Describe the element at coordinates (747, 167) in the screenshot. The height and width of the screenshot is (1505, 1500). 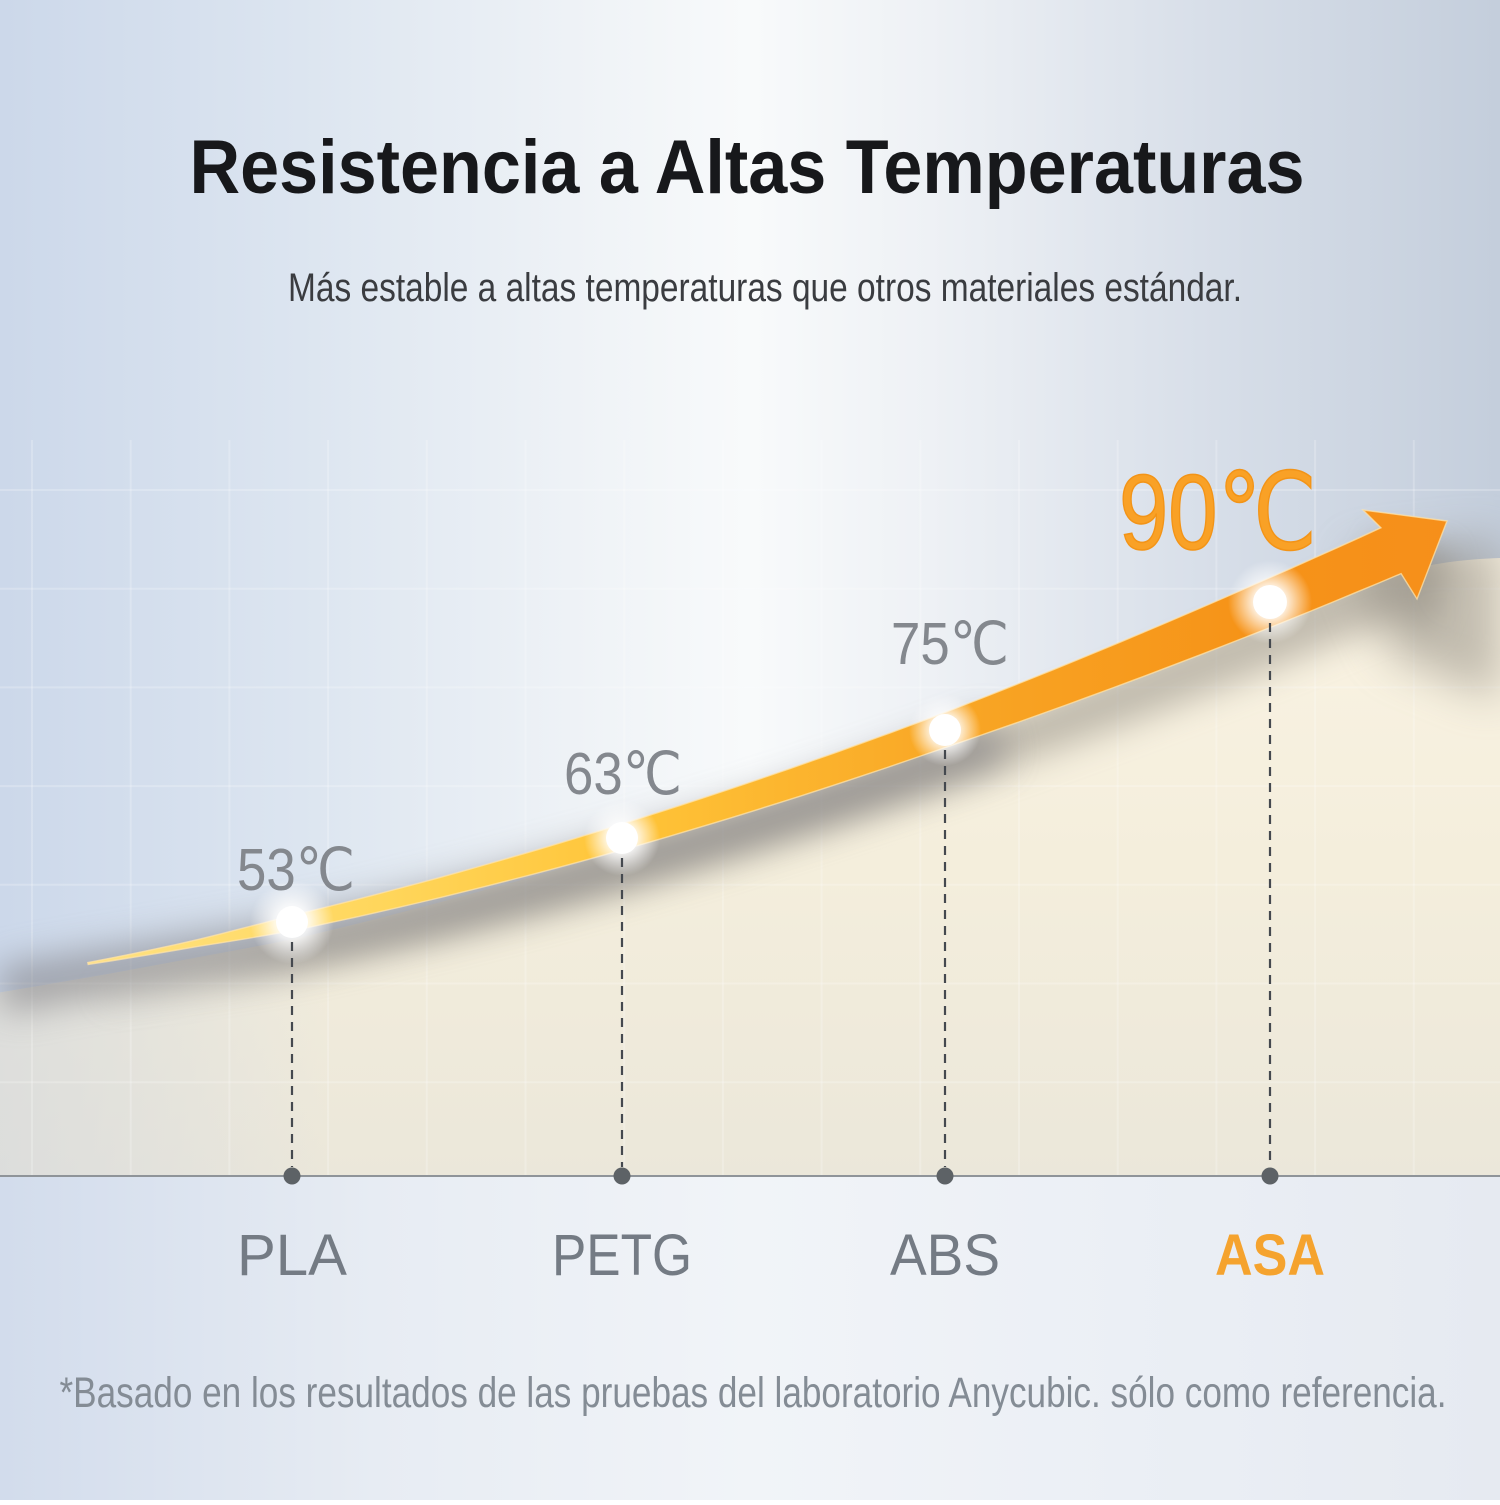
I see `svg-text:Resistencia a Altas Temperatur: Resistencia a Altas Temperaturas` at that location.